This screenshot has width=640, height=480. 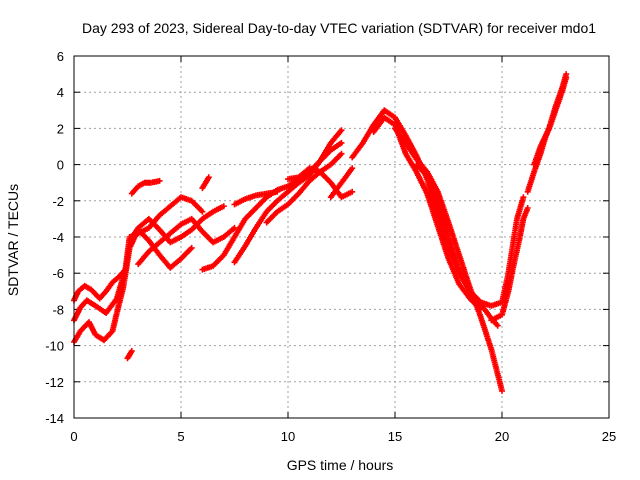 What do you see at coordinates (58, 309) in the screenshot?
I see `y-tick-label: -8` at bounding box center [58, 309].